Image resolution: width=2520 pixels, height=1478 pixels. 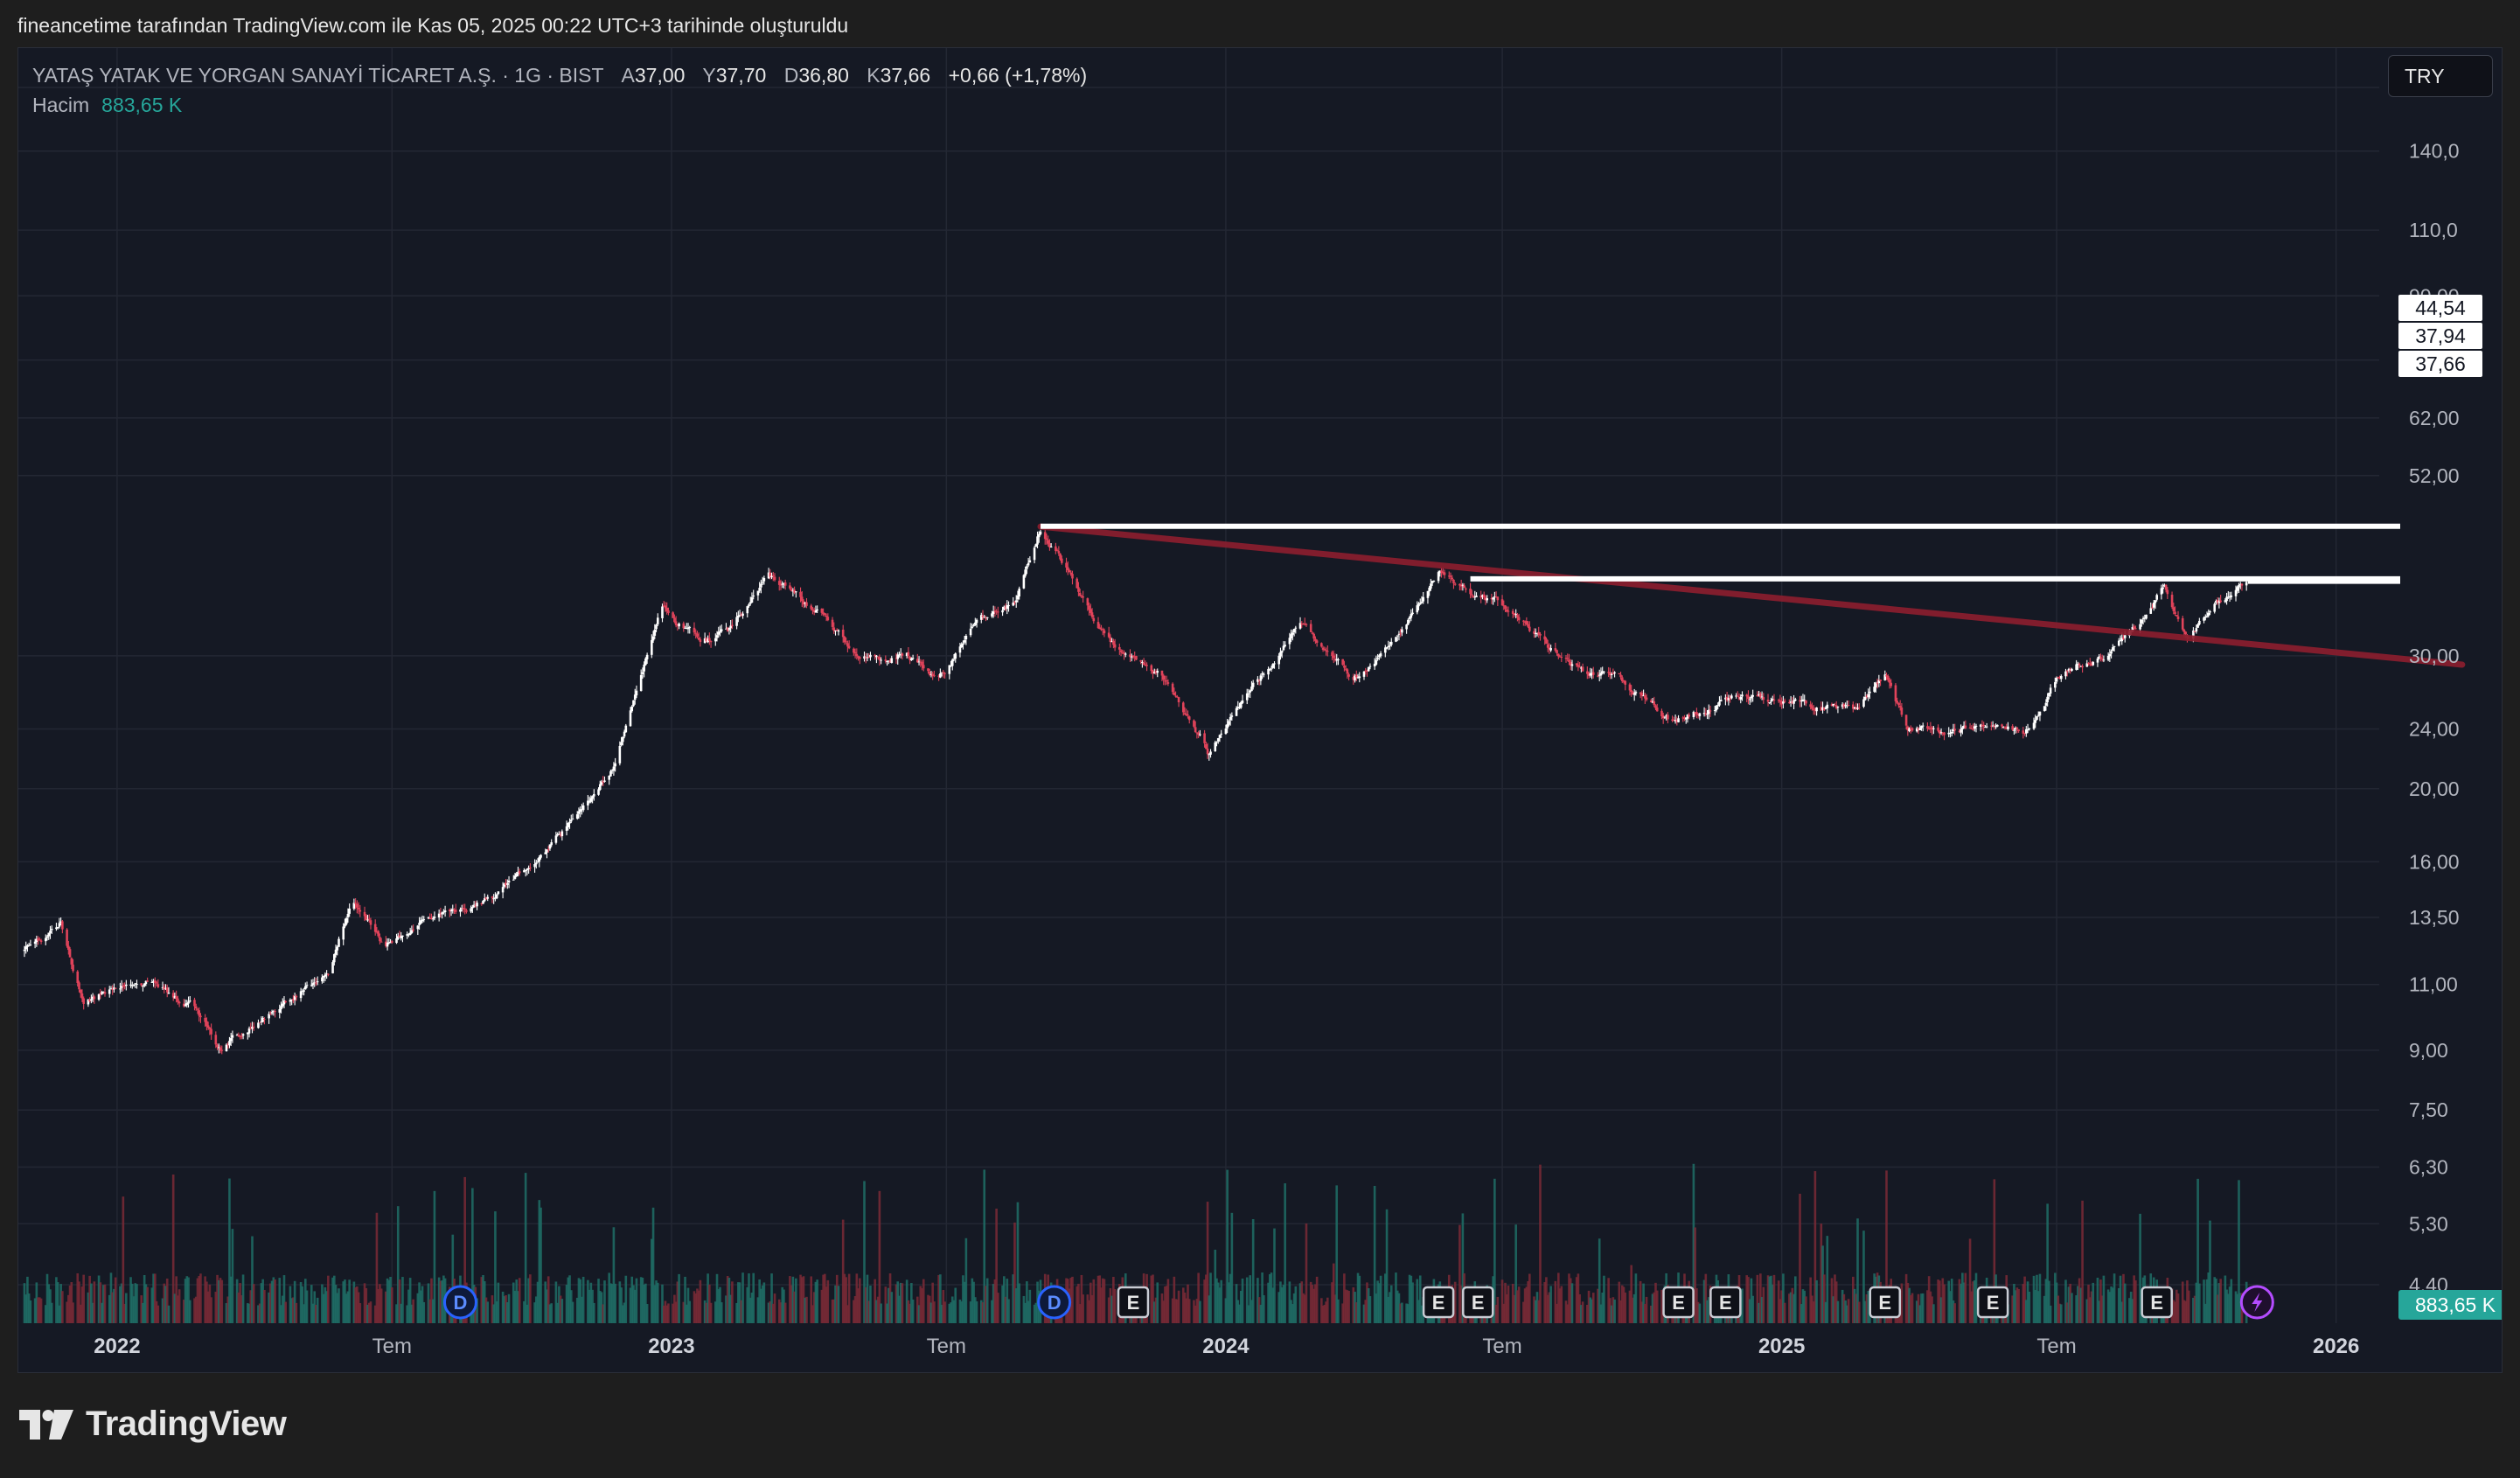 What do you see at coordinates (142, 105) in the screenshot?
I see `volume-value: 883,65 K` at bounding box center [142, 105].